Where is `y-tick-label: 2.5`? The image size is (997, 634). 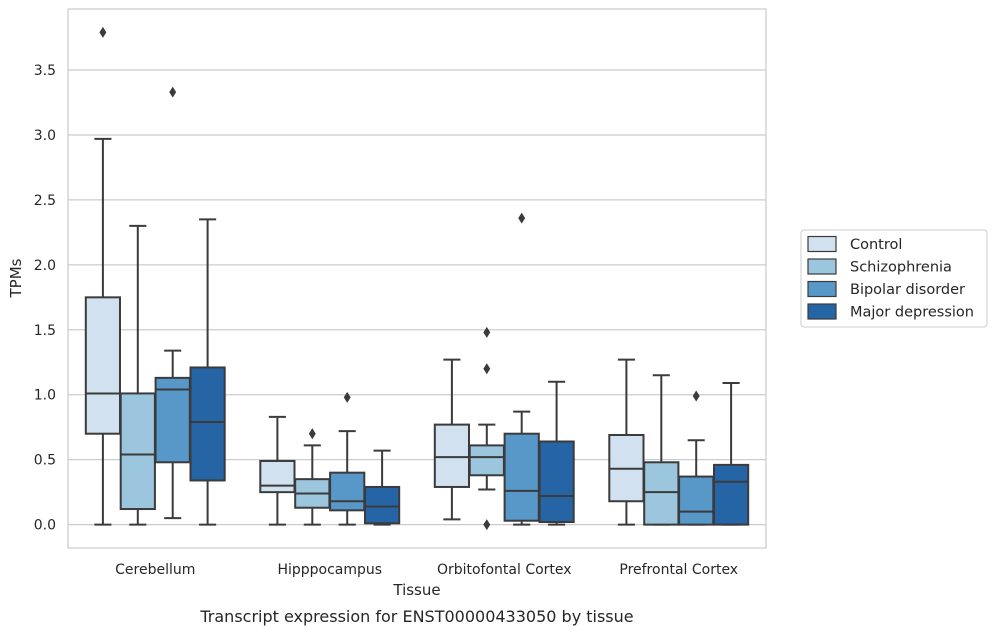
y-tick-label: 2.5 is located at coordinates (45, 201).